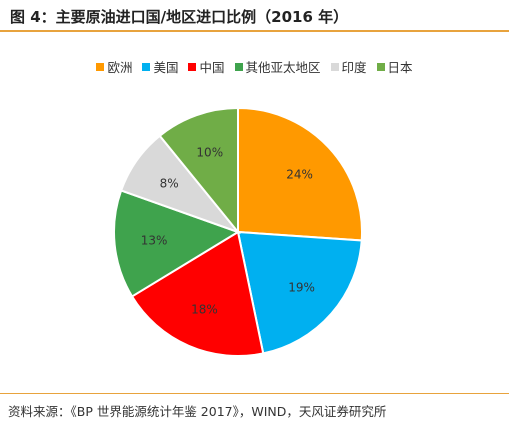 The width and height of the screenshot is (509, 427). Describe the element at coordinates (154, 241) in the screenshot. I see `slice-label-other-apac: 13%` at that location.